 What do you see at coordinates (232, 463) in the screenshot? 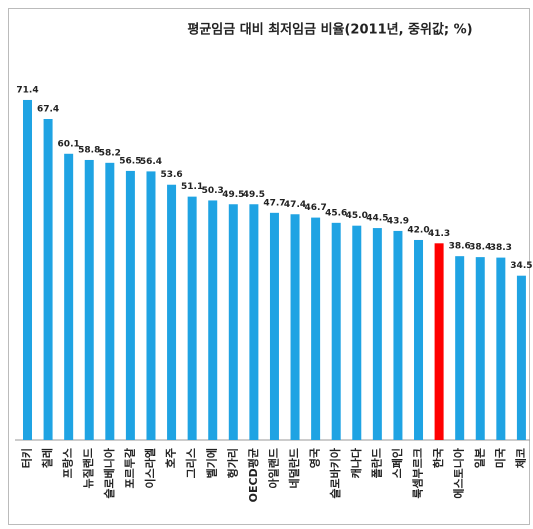
I see `x-tick-label: 헝가리` at bounding box center [232, 463].